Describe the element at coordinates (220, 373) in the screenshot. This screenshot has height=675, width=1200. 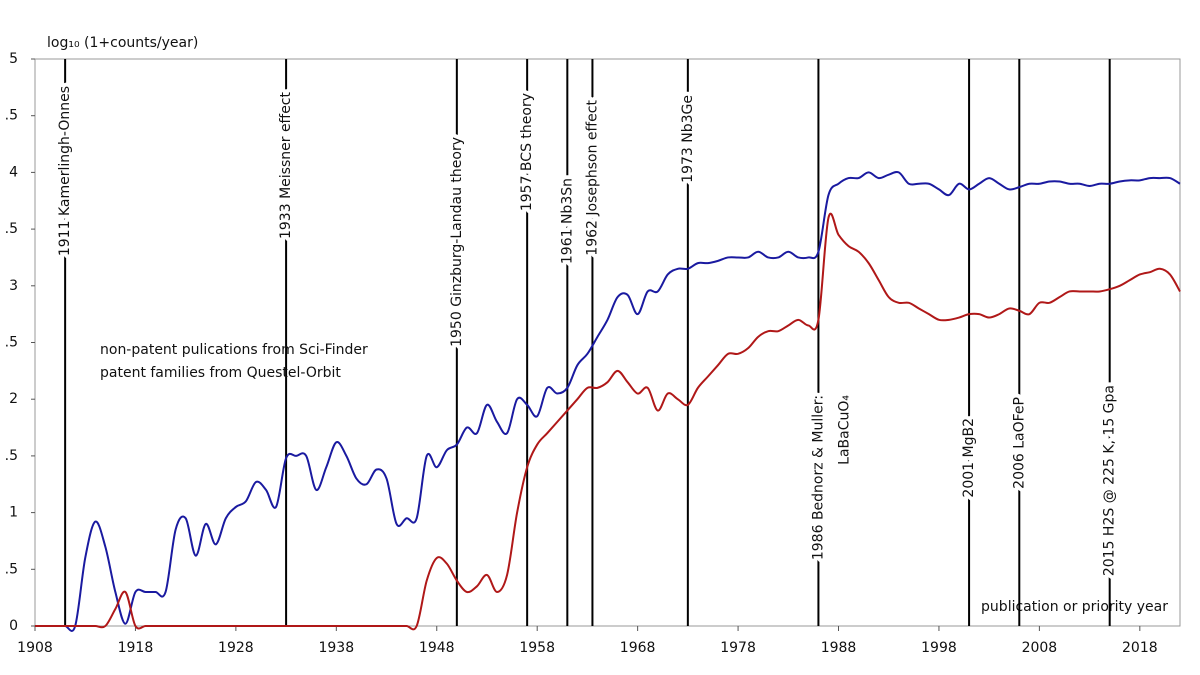
I see `legend-entry: patent families from Questel-Orbit` at that location.